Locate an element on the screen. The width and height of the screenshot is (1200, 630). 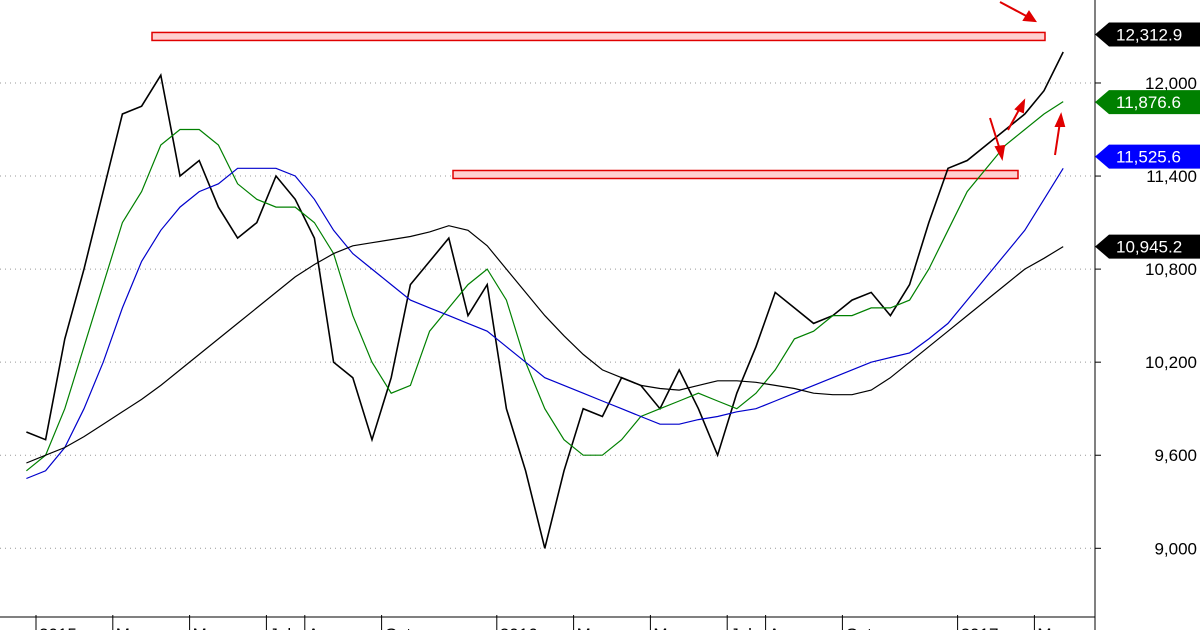
y-tick-label: 12,000 is located at coordinates (1171, 83).